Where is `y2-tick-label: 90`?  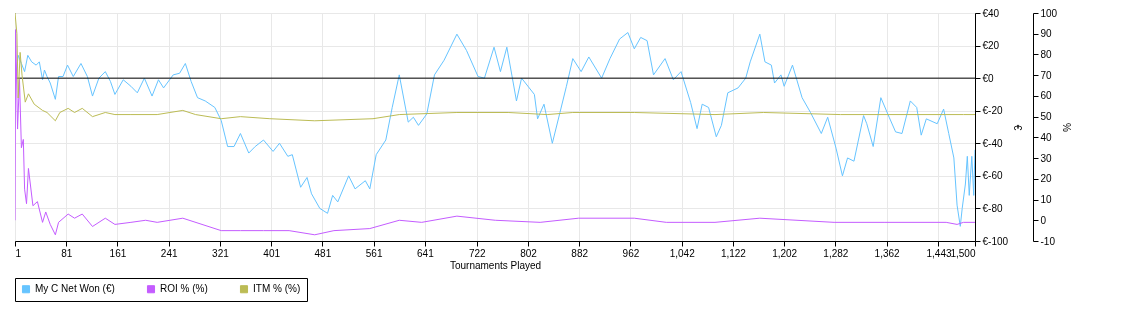
y2-tick-label: 90 is located at coordinates (1046, 34).